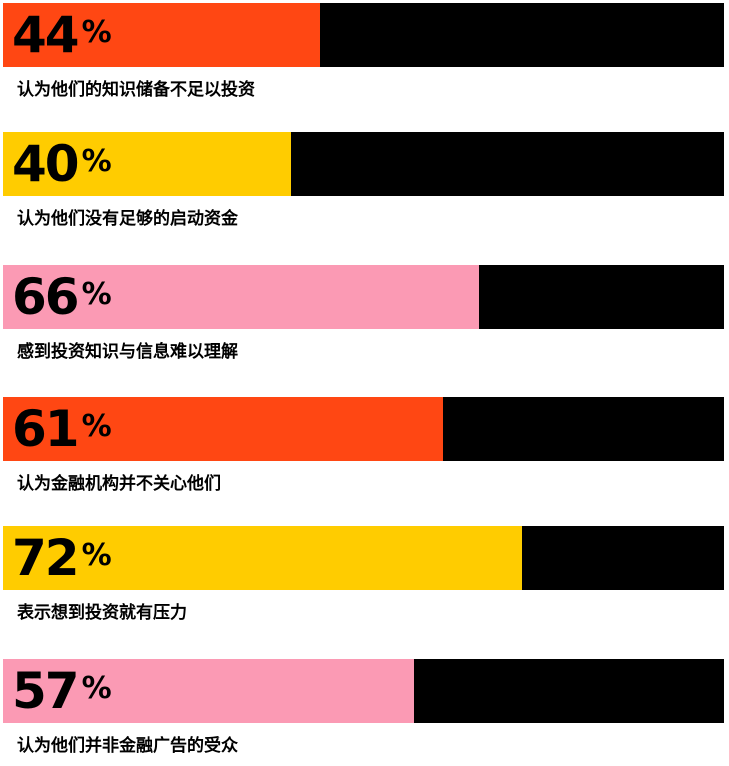 This screenshot has height=766, width=729. I want to click on bar-track: 40%, so click(363, 164).